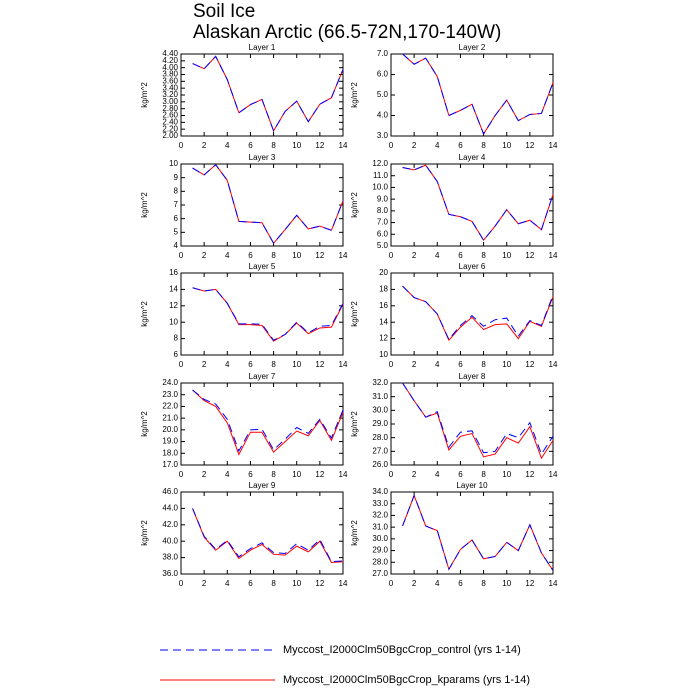  Describe the element at coordinates (262, 266) in the screenshot. I see `panel-title: Layer 5` at that location.